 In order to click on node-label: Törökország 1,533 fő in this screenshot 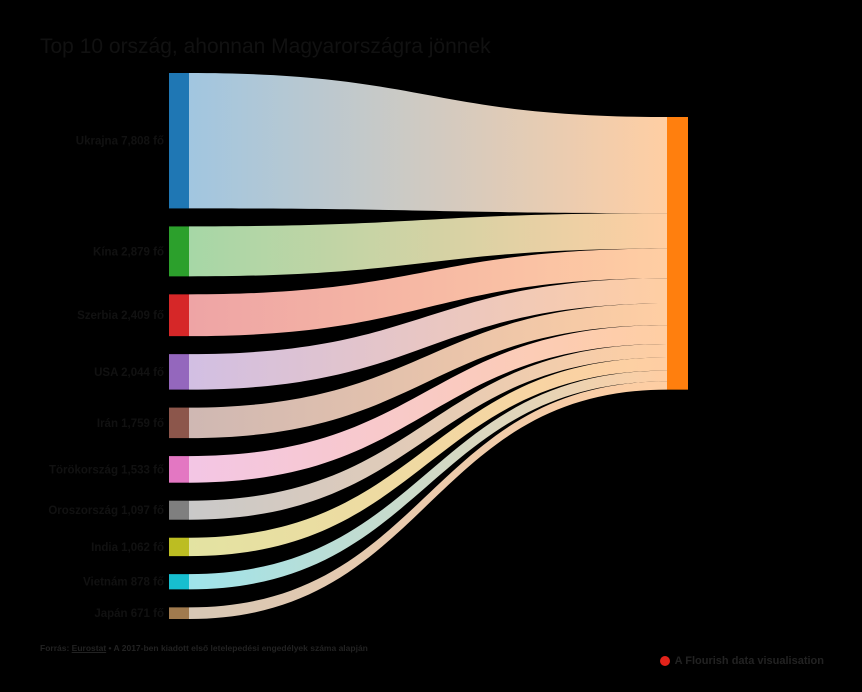, I will do `click(106, 470)`.